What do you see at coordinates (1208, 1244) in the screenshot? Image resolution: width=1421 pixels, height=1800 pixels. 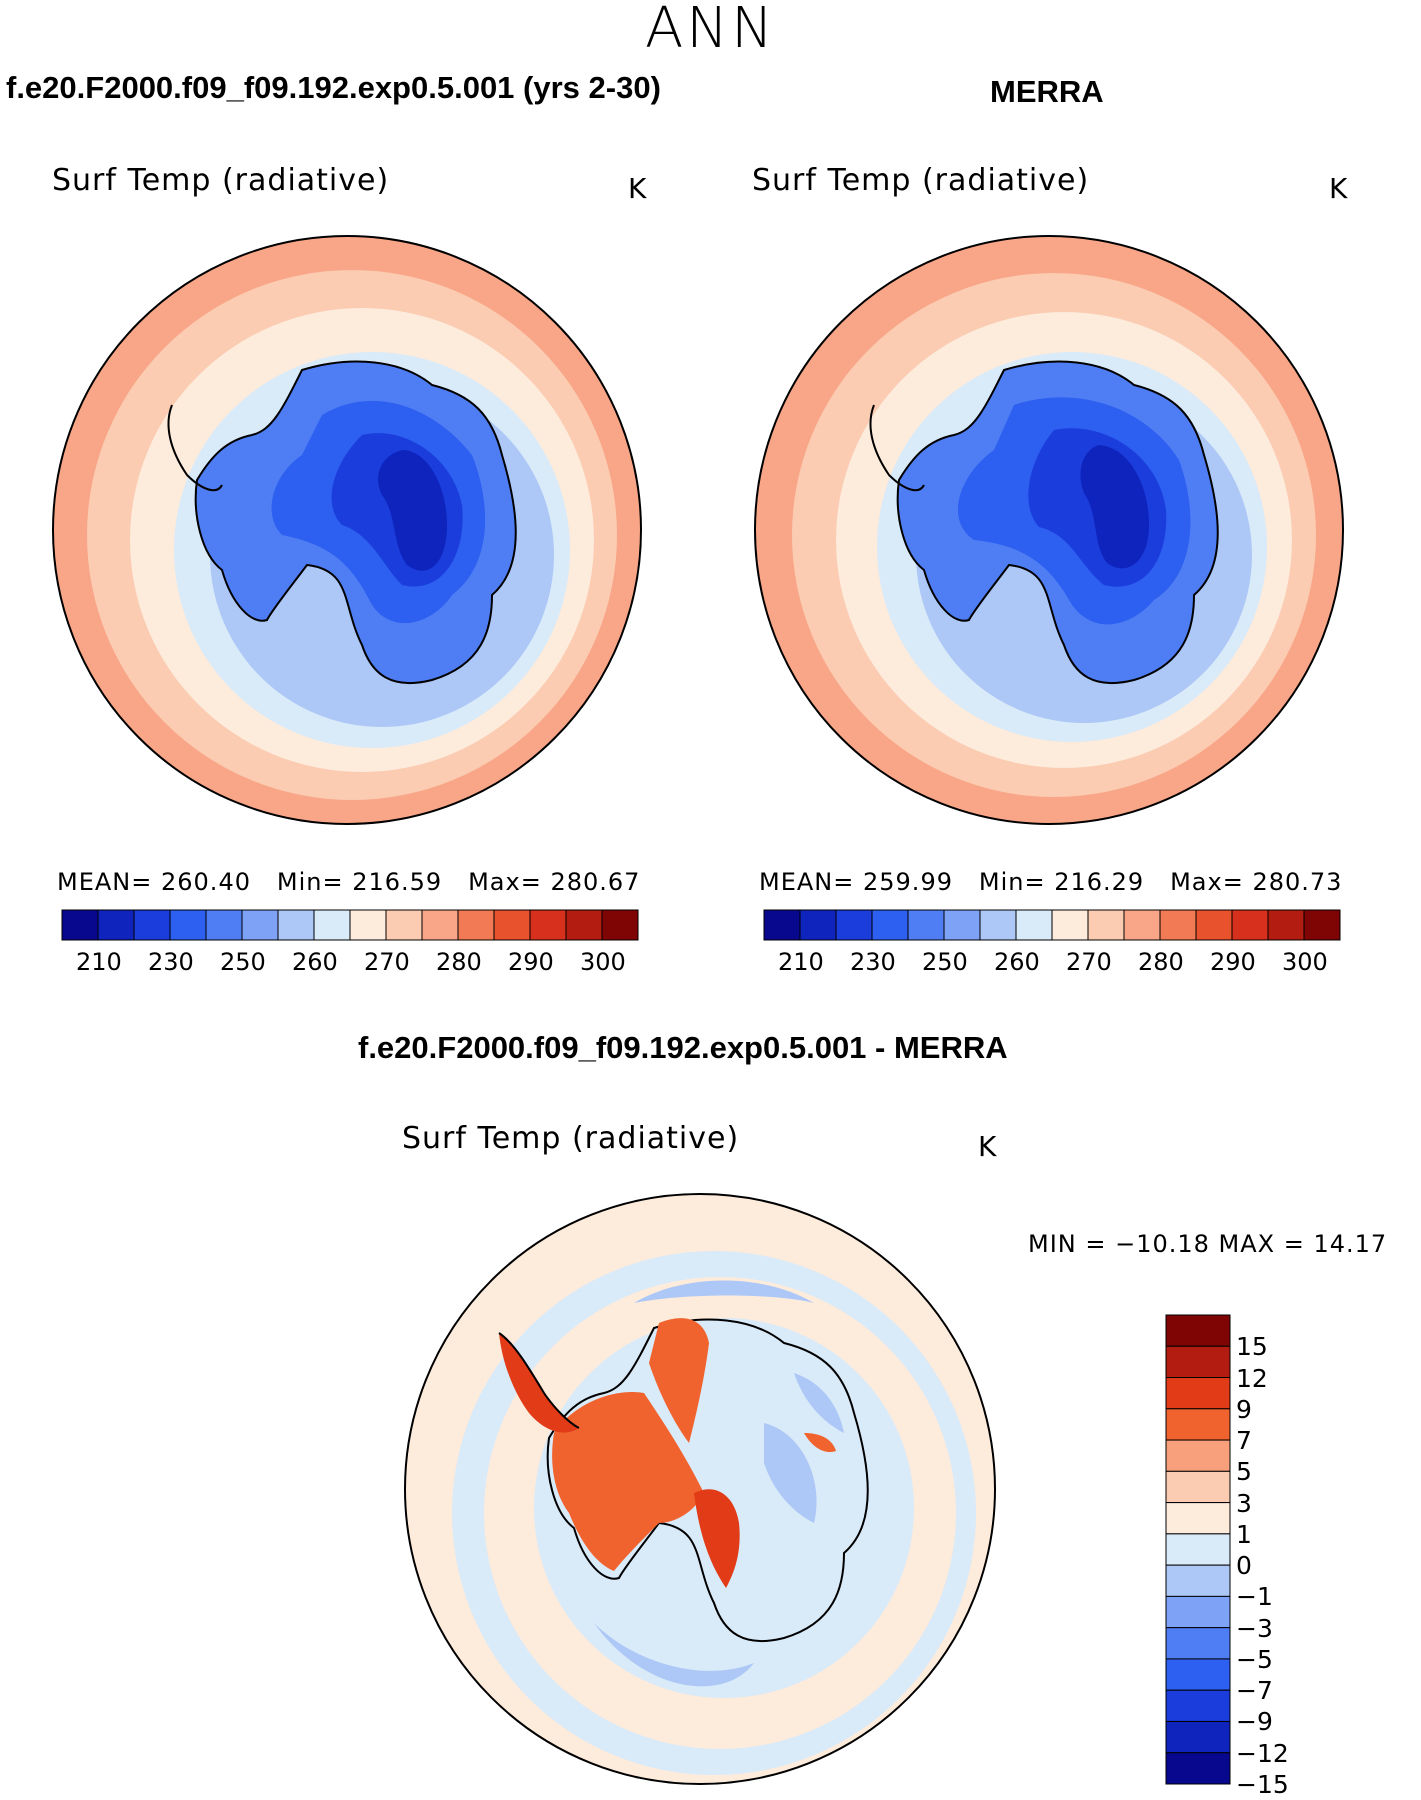 I see `diff-minmax: MIN = −10.18 MAX = 14.17` at bounding box center [1208, 1244].